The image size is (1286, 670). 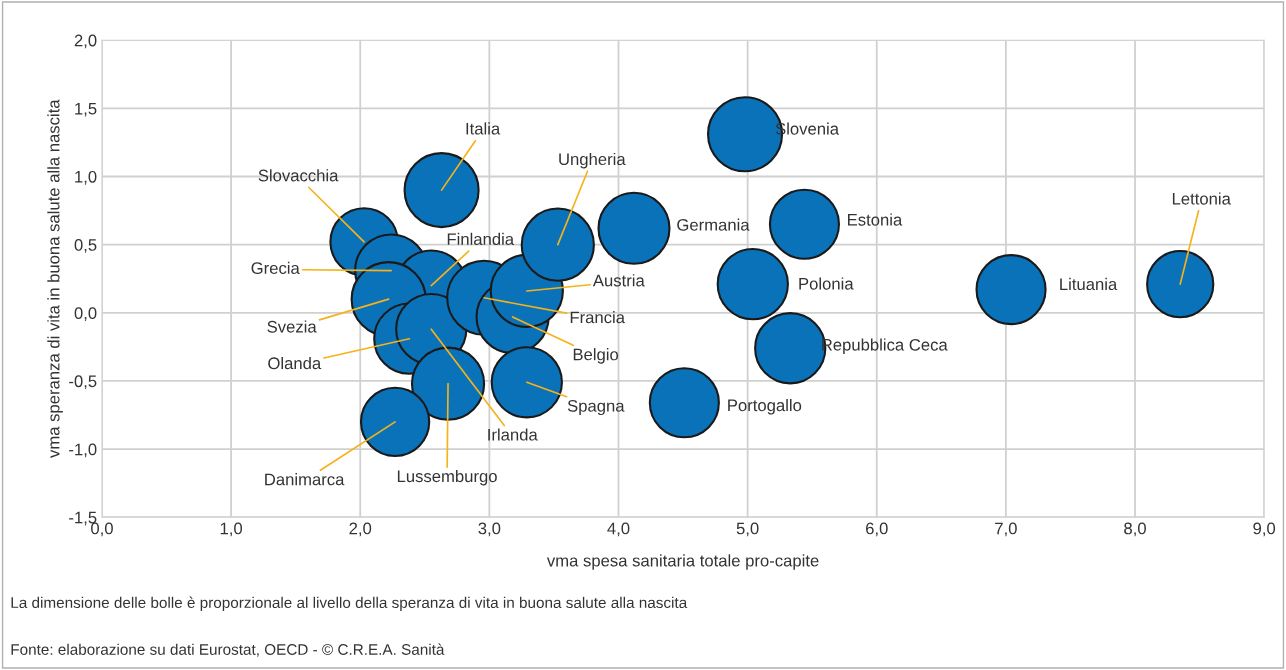 I want to click on y-tick-label: 1,5, so click(x=86, y=109).